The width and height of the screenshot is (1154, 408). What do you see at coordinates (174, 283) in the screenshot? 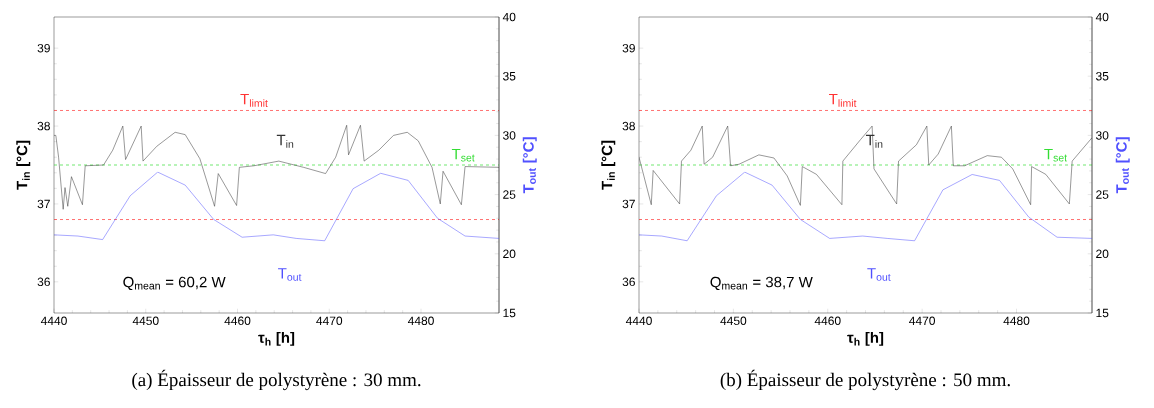
I see `annotation: Q$_{mean}$ = 60,2 W` at bounding box center [174, 283].